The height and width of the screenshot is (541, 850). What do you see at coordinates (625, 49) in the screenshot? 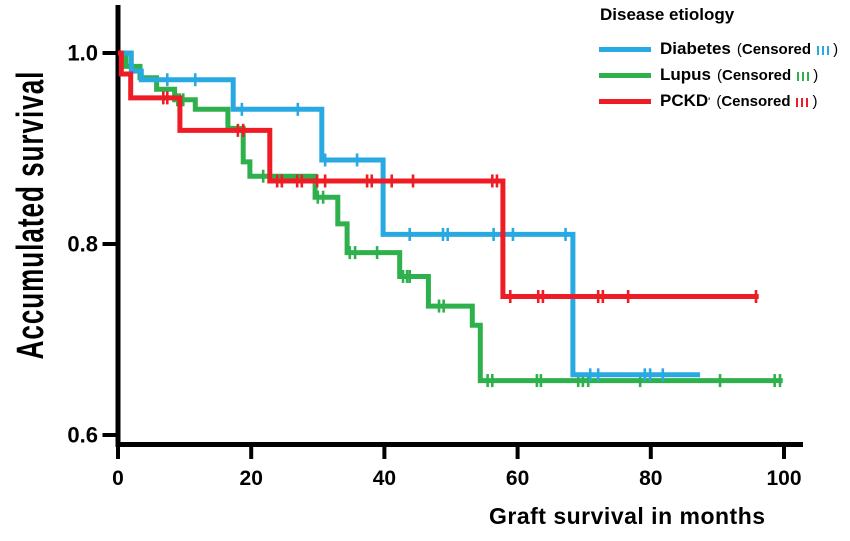
I see `legend-line-swatch-diabetes` at bounding box center [625, 49].